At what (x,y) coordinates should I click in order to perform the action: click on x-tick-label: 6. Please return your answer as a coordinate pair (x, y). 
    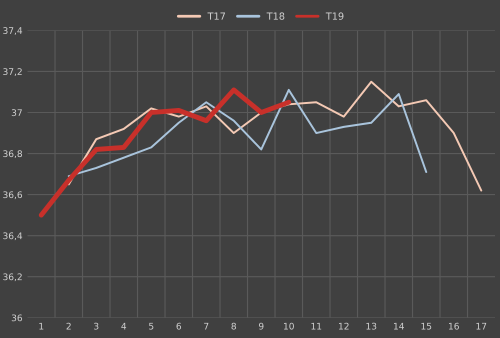
    Looking at the image, I should click on (179, 326).